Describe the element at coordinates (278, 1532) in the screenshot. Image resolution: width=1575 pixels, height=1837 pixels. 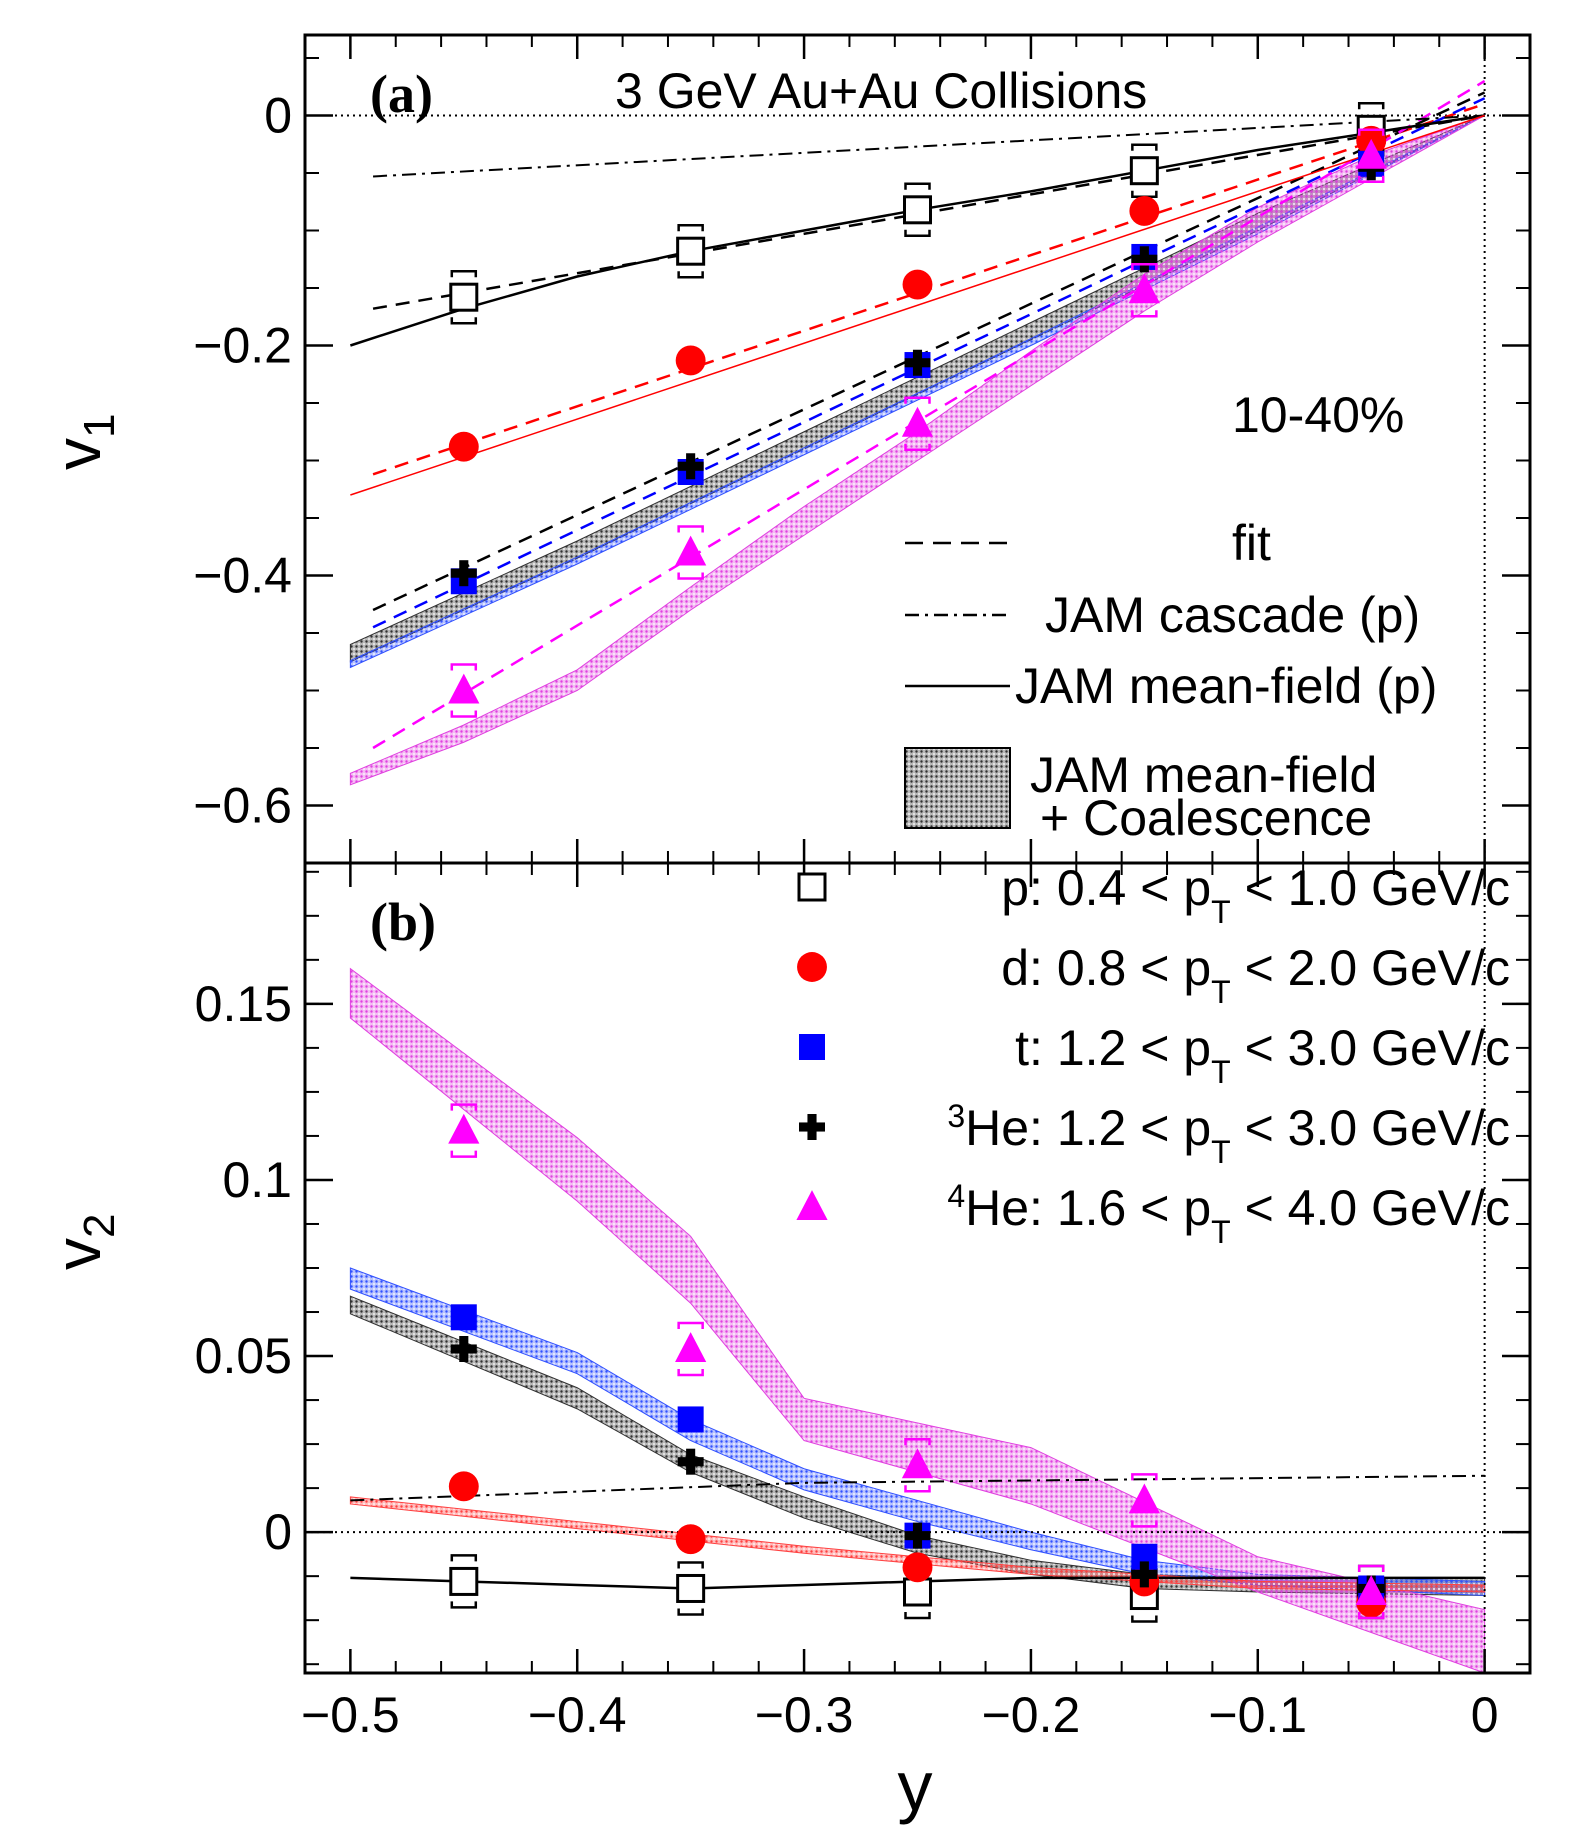
I see `y-tick-label: 0` at that location.